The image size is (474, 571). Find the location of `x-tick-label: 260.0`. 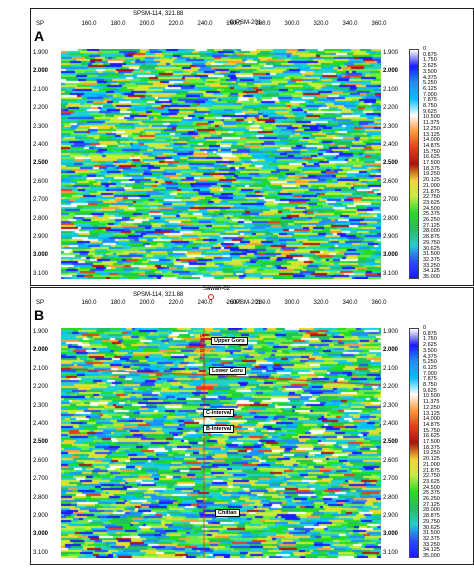

x-tick-label: 260.0 is located at coordinates (234, 303).